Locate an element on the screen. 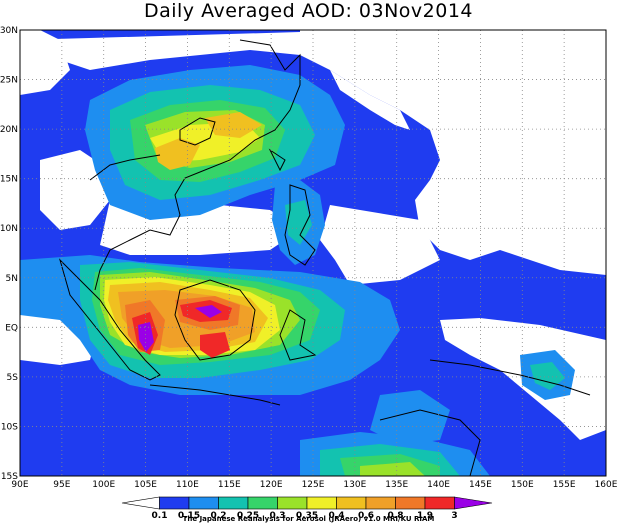  colorbar-label: 0.35 is located at coordinates (307, 516).